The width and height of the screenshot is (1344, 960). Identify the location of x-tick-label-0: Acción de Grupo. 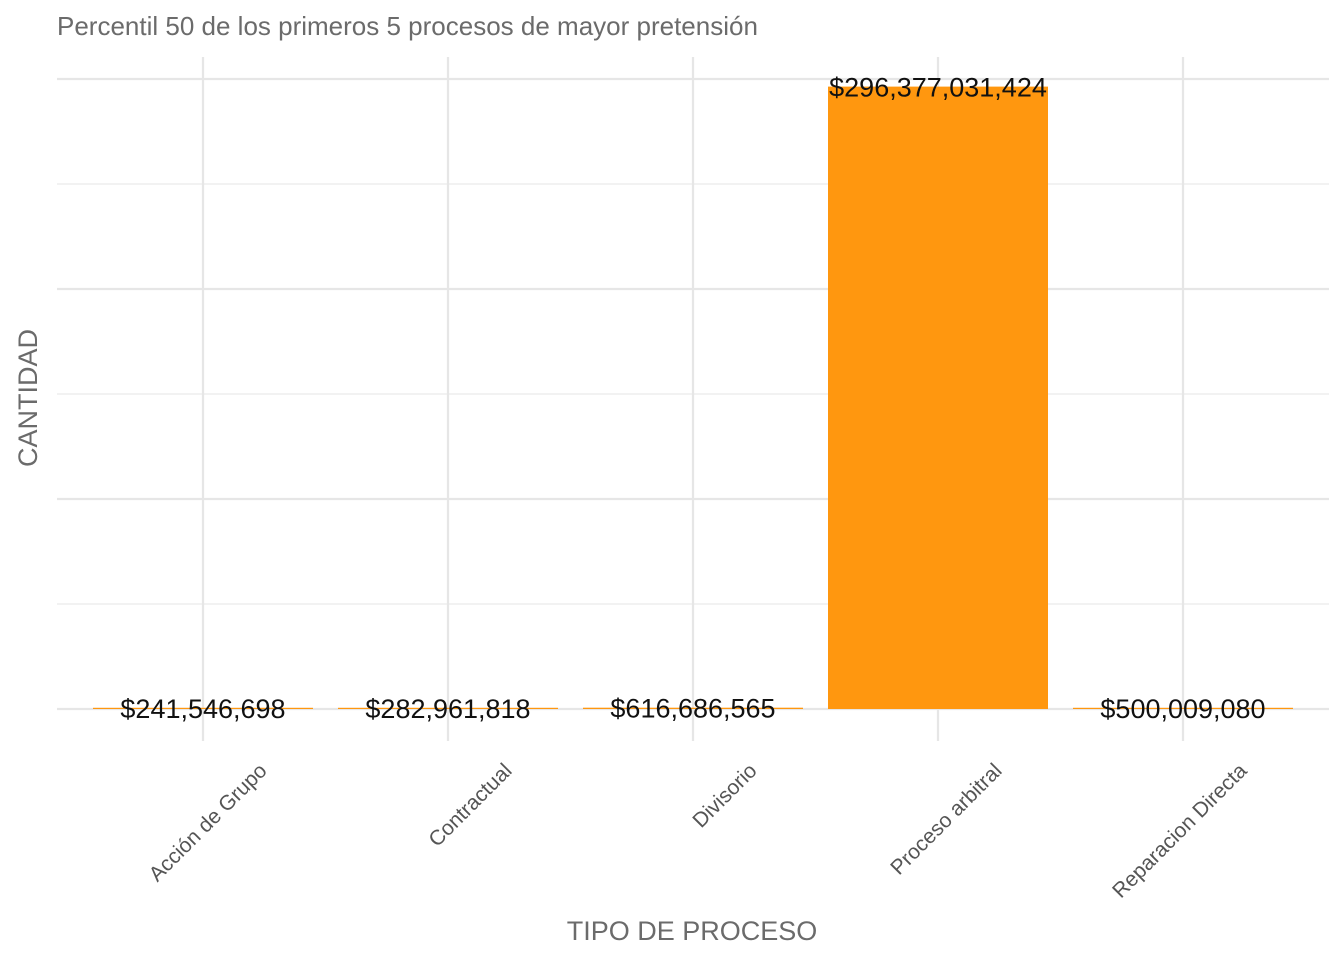
(208, 822).